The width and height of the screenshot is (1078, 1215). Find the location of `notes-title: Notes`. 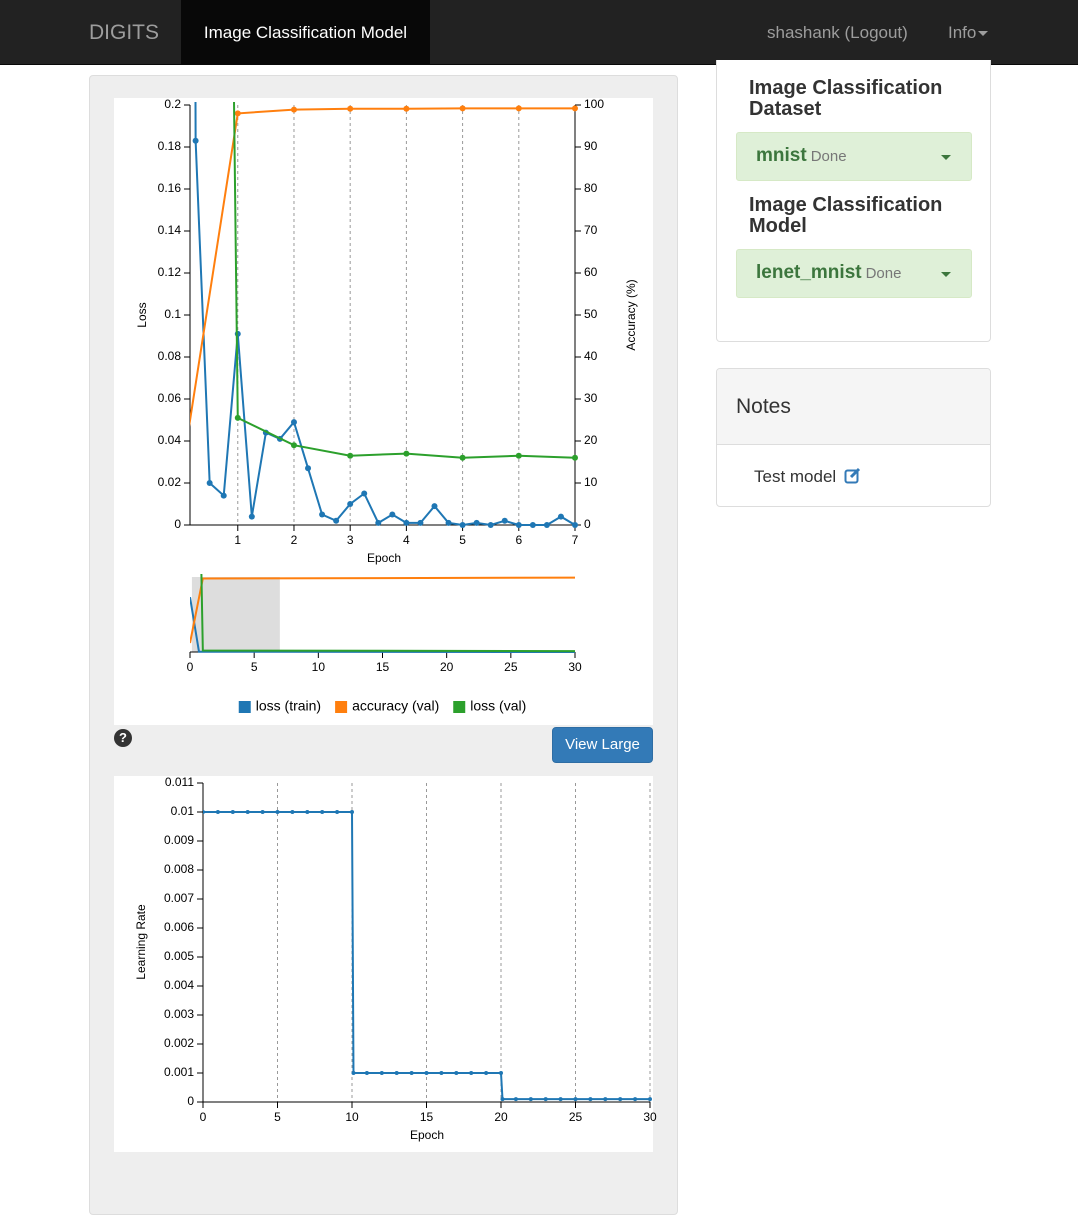

notes-title: Notes is located at coordinates (763, 406).